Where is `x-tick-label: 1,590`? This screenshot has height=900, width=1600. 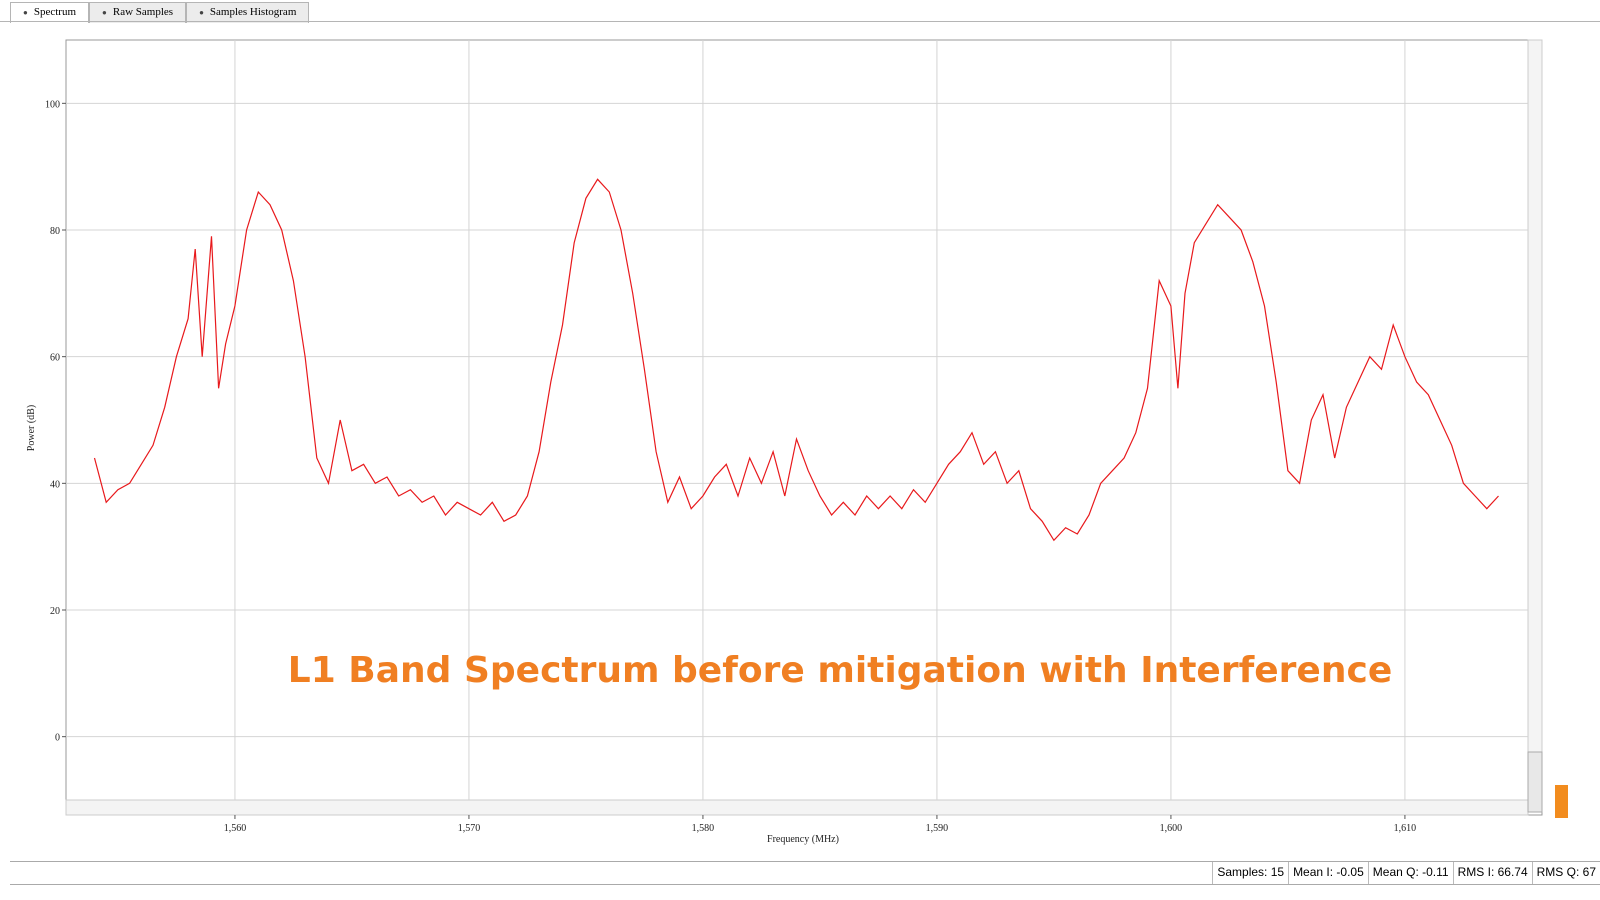 x-tick-label: 1,590 is located at coordinates (937, 828).